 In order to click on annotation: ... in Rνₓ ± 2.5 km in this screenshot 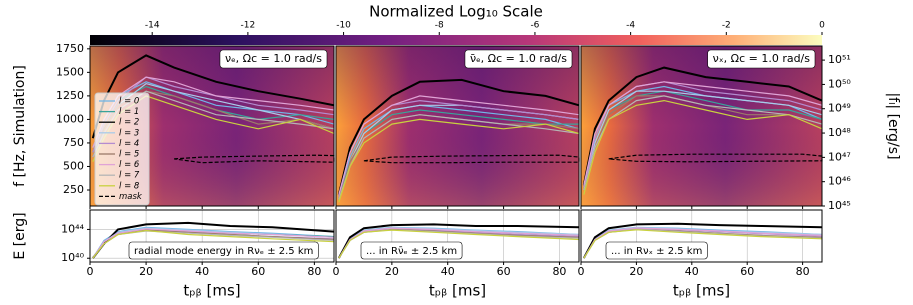, I will do `click(656, 251)`.